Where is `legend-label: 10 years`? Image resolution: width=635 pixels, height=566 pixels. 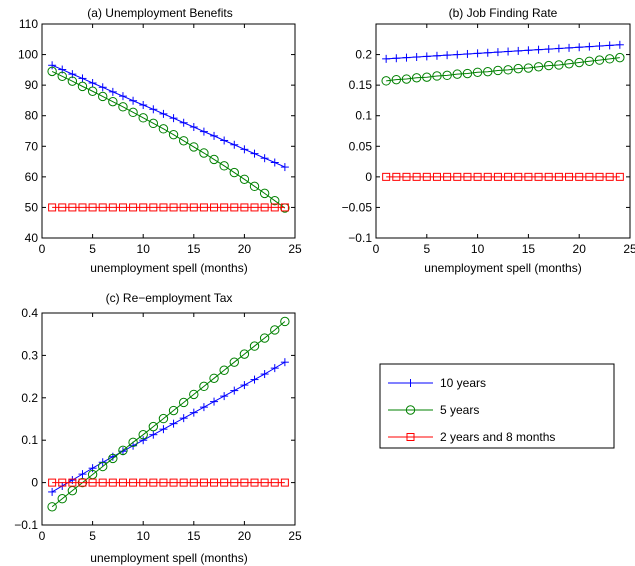 legend-label: 10 years is located at coordinates (463, 383).